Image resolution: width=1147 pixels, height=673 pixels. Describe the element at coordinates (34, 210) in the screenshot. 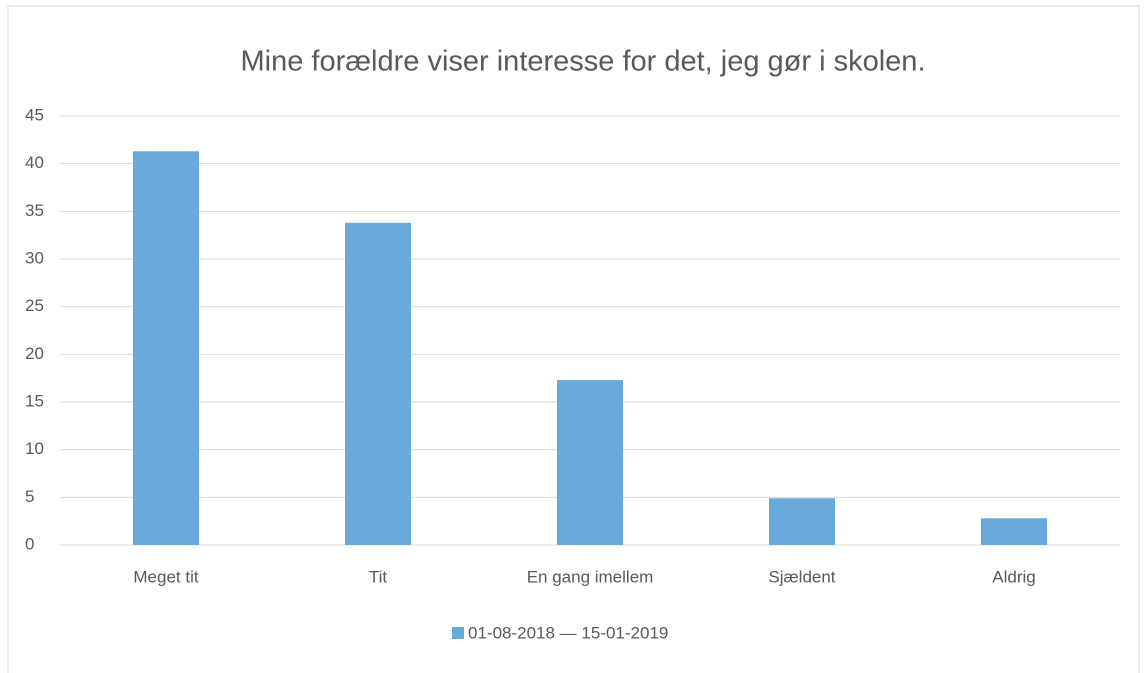

I see `y-tick-label: 35` at that location.